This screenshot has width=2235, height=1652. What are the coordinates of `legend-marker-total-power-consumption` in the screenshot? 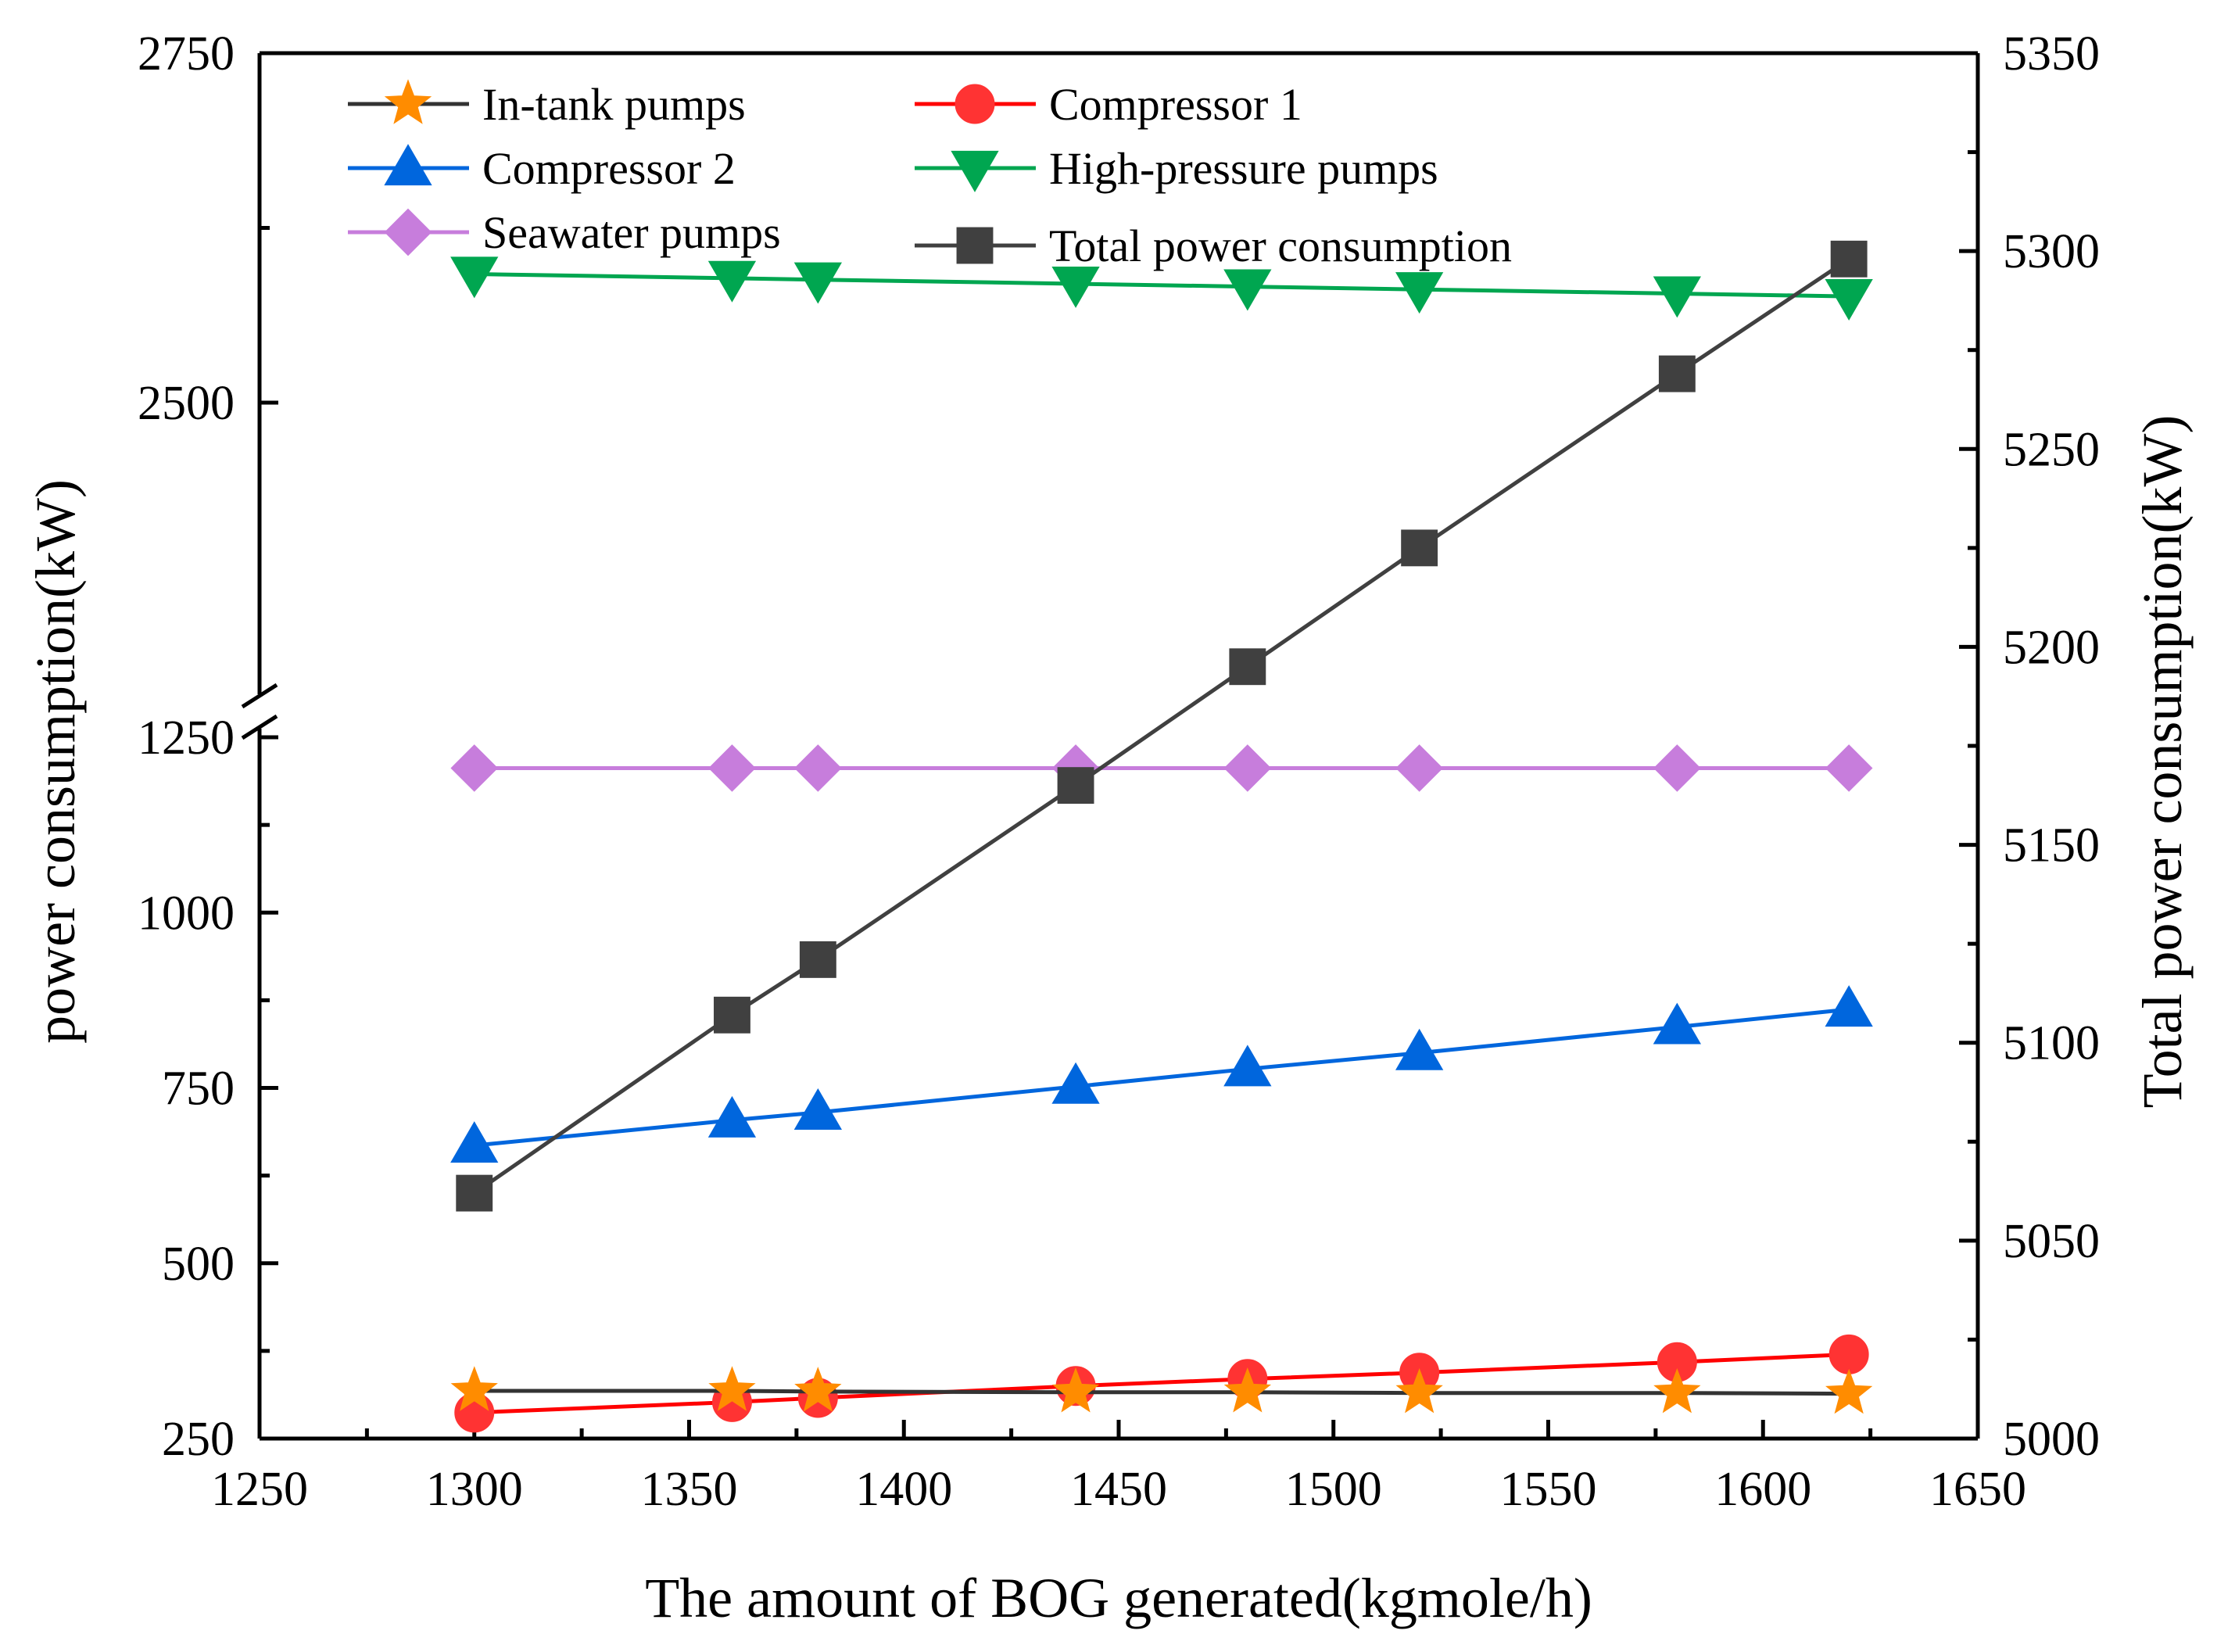 It's located at (975, 245).